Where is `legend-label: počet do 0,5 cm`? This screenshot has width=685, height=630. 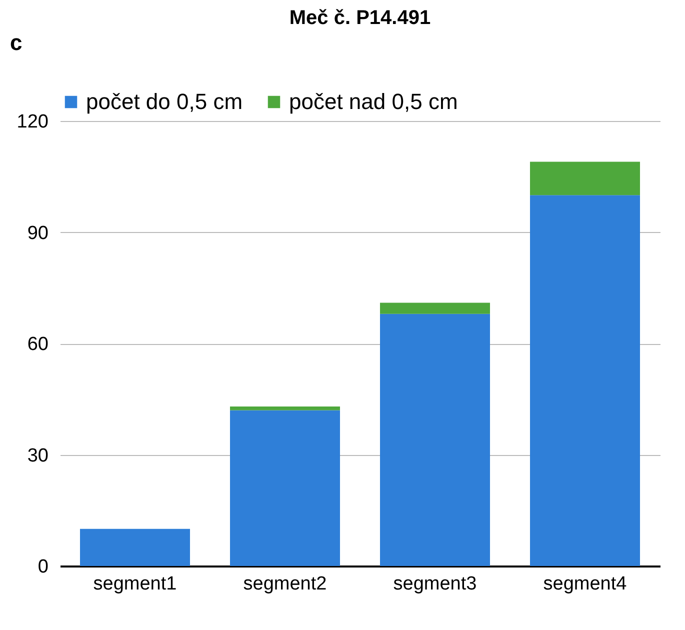 legend-label: počet do 0,5 cm is located at coordinates (164, 101).